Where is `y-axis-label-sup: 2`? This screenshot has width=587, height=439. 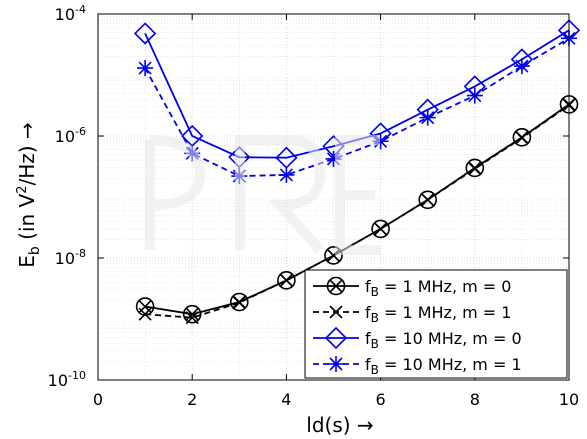 y-axis-label-sup: 2 is located at coordinates (22, 189).